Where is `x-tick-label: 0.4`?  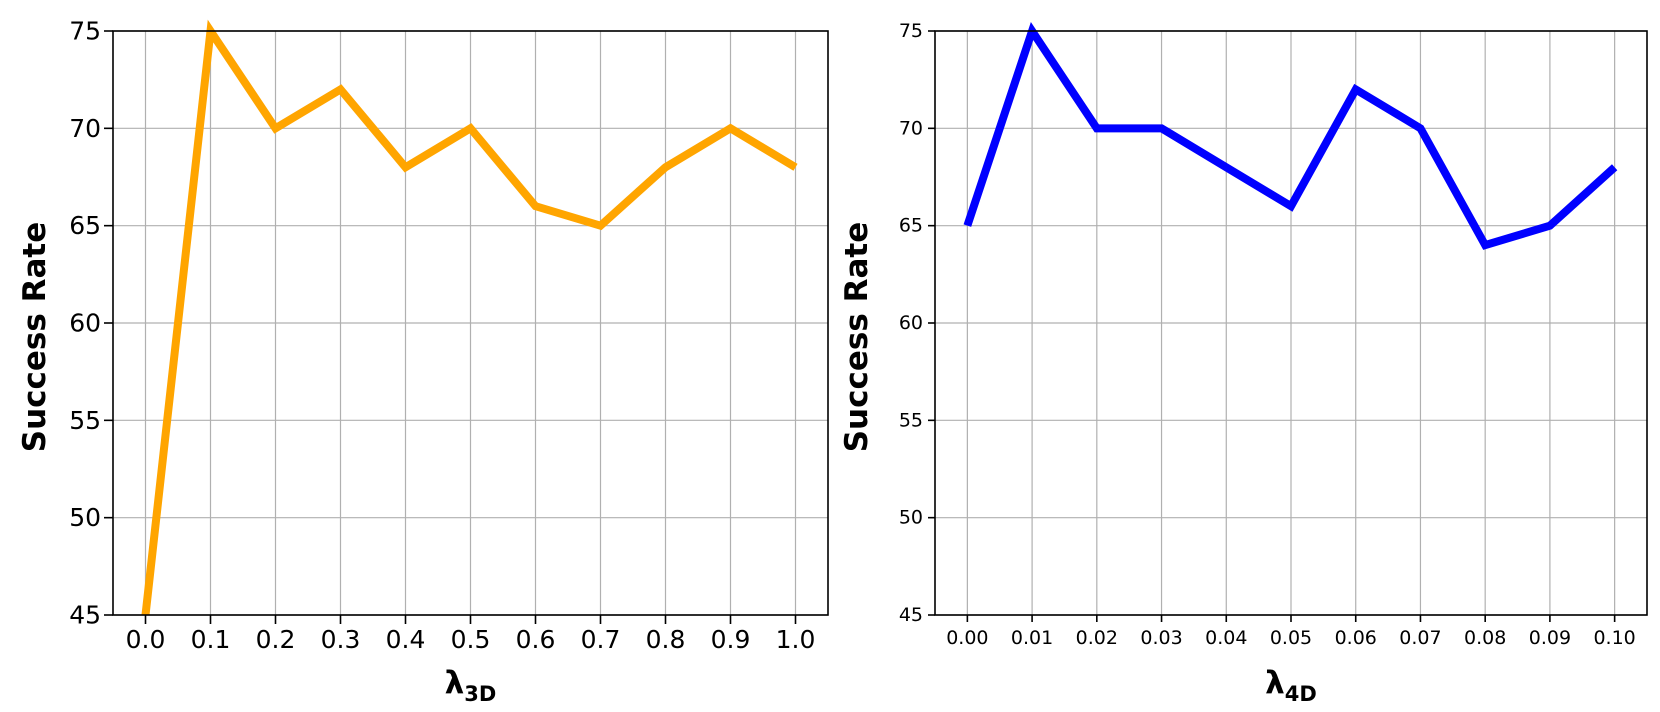
x-tick-label: 0.4 is located at coordinates (406, 639).